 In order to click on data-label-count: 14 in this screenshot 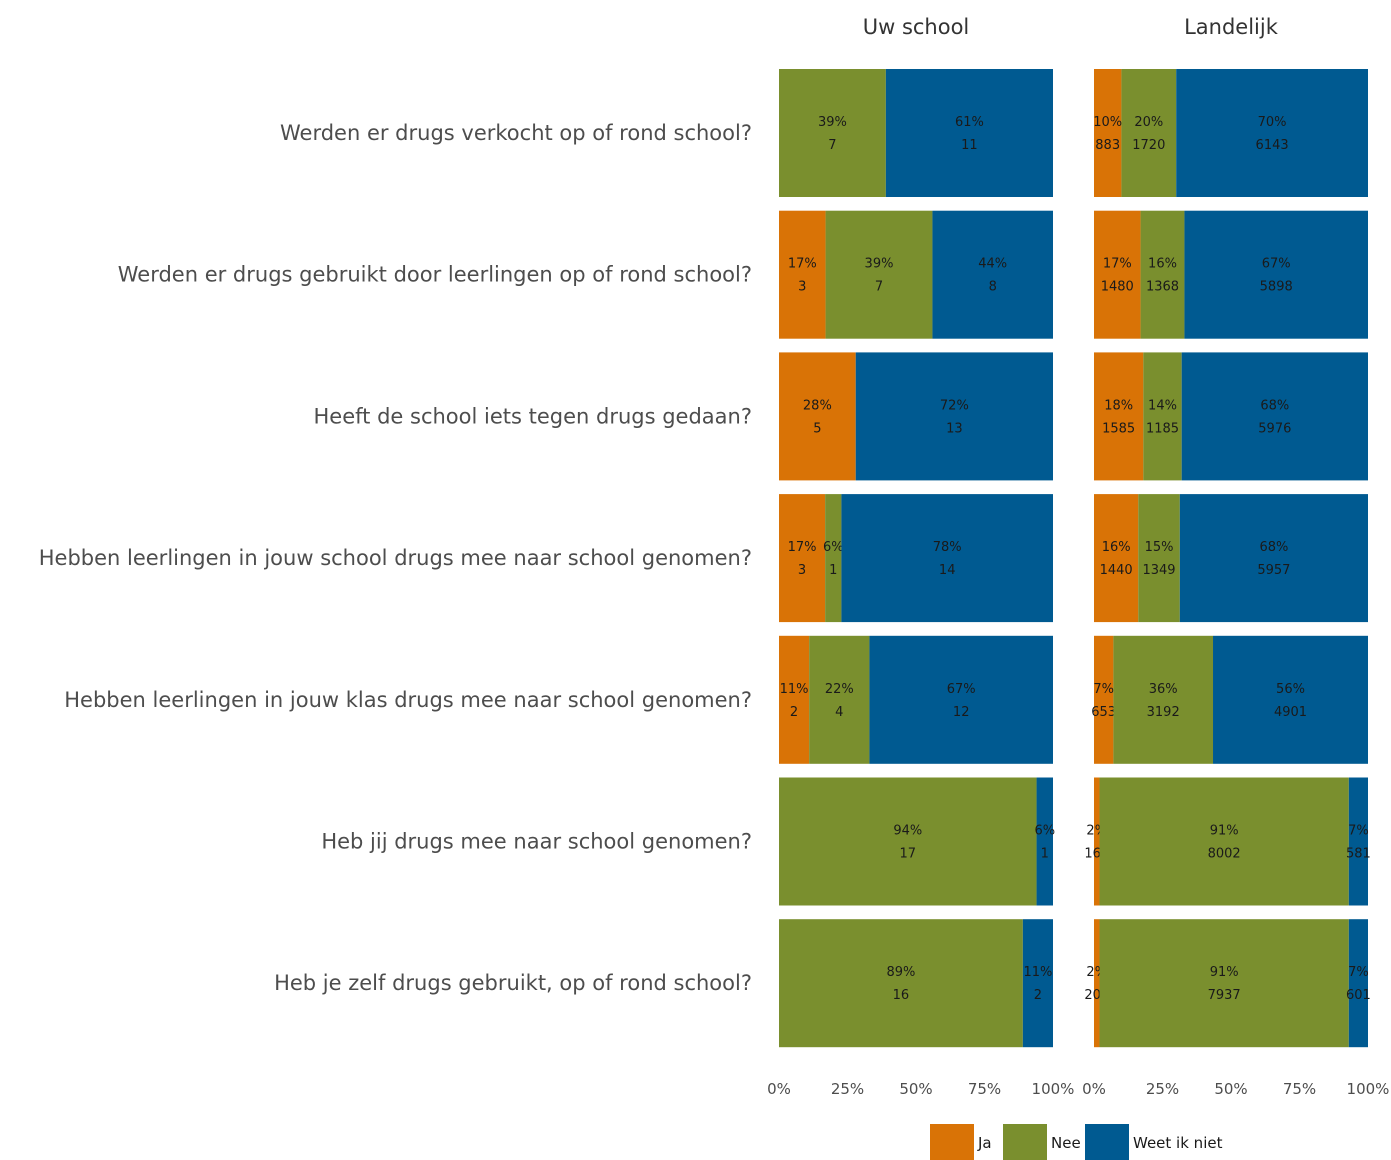, I will do `click(947, 570)`.